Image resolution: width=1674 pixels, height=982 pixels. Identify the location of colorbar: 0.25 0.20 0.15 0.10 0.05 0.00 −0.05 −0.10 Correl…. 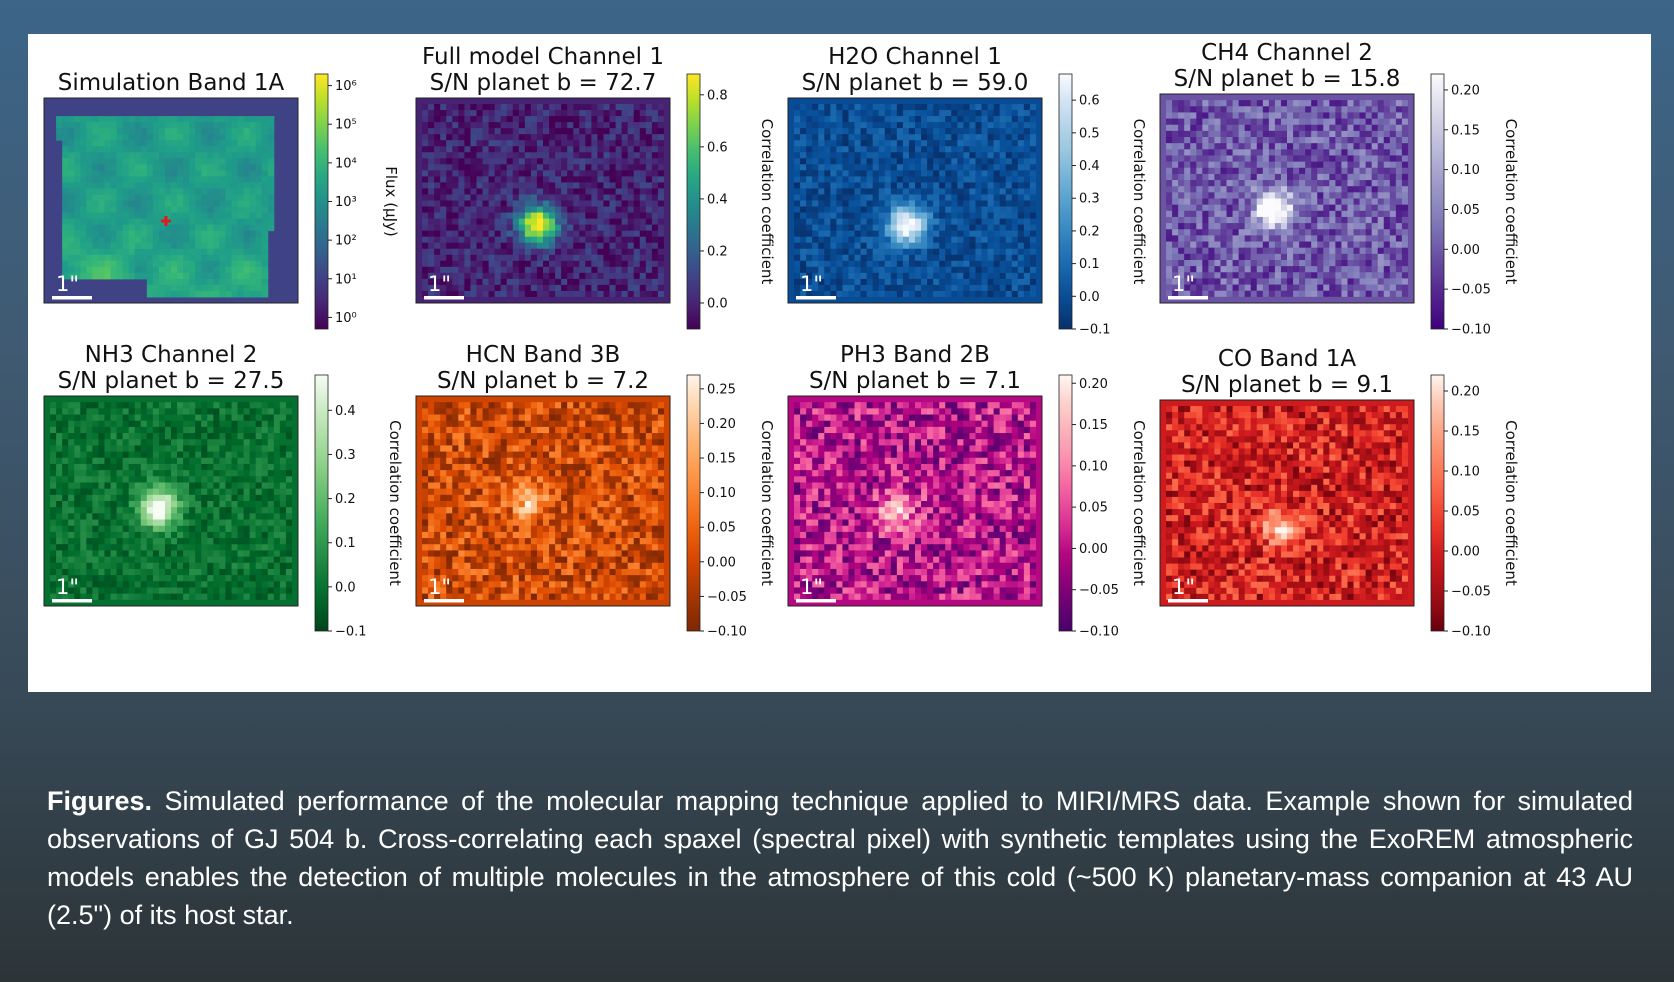
(731, 507).